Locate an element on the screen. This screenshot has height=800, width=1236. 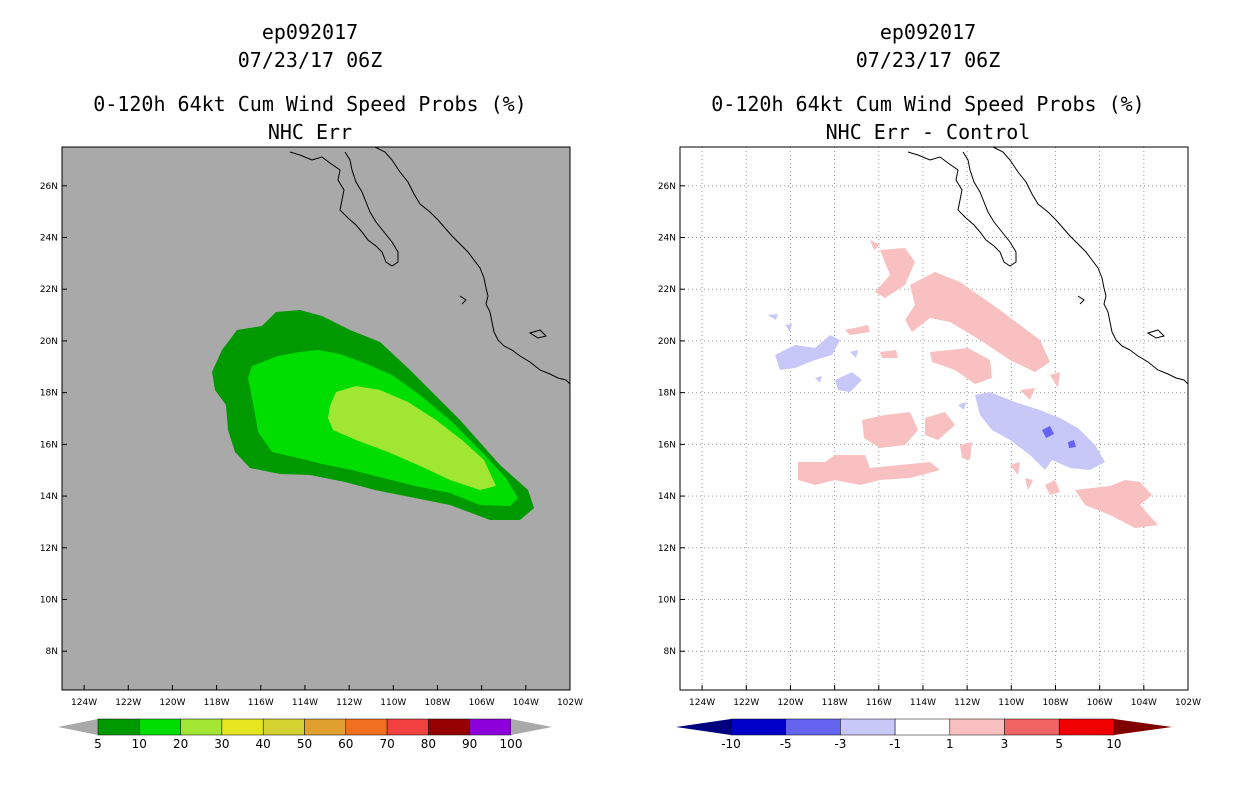
y-tick-label: 18N is located at coordinates (49, 394).